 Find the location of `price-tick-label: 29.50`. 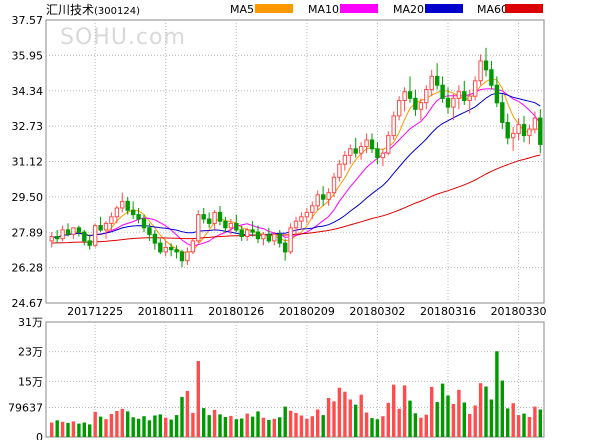

price-tick-label: 29.50 is located at coordinates (28, 197).